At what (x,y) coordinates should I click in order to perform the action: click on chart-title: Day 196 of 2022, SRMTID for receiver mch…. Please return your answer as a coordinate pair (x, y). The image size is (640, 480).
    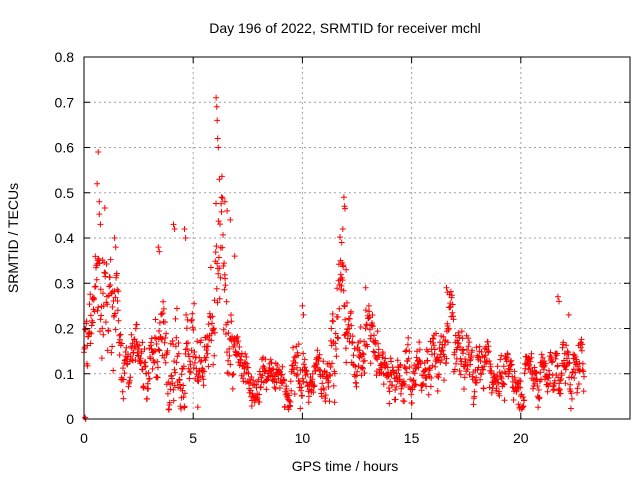
    Looking at the image, I should click on (345, 28).